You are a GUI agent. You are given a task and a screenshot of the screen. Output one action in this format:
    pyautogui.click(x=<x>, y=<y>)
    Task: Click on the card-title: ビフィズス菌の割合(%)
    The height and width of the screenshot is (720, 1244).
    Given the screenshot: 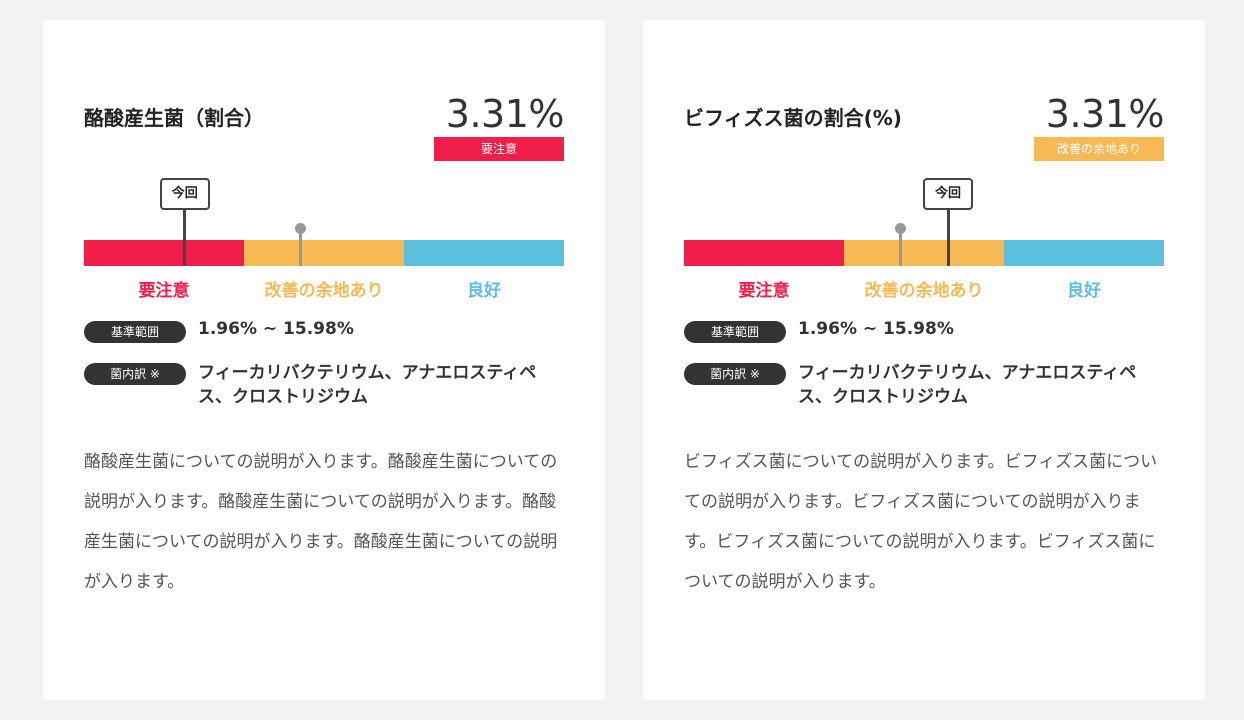 What is the action you would take?
    pyautogui.click(x=793, y=118)
    